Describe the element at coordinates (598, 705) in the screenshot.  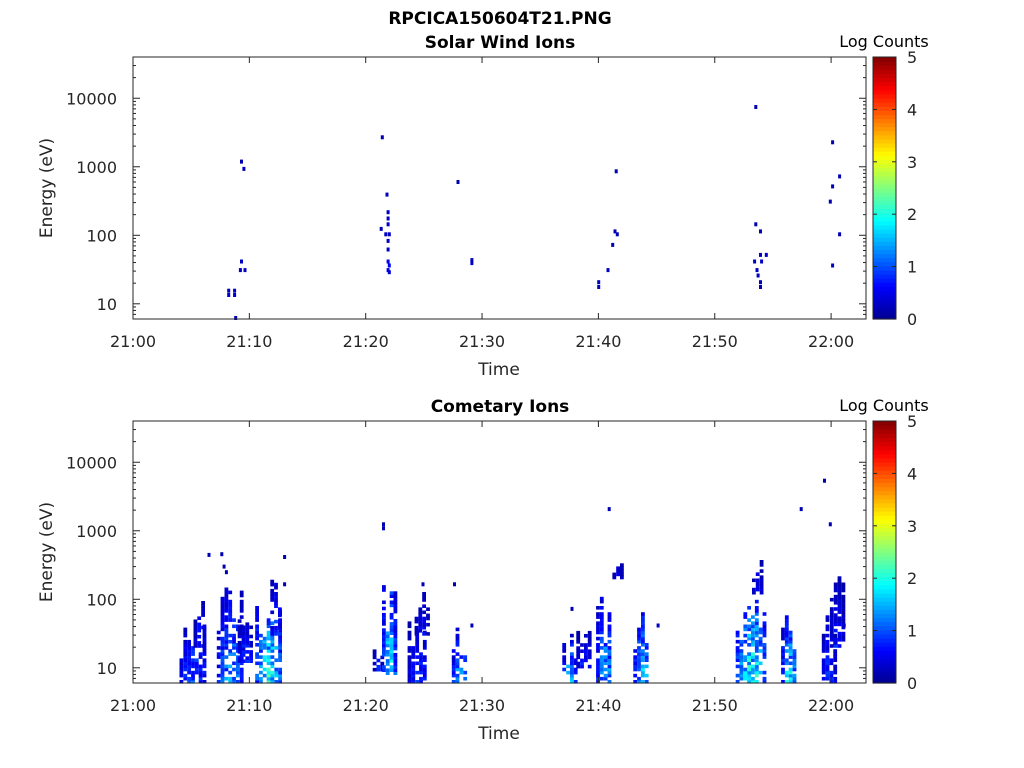
I see `x-tick-label: 21:40` at that location.